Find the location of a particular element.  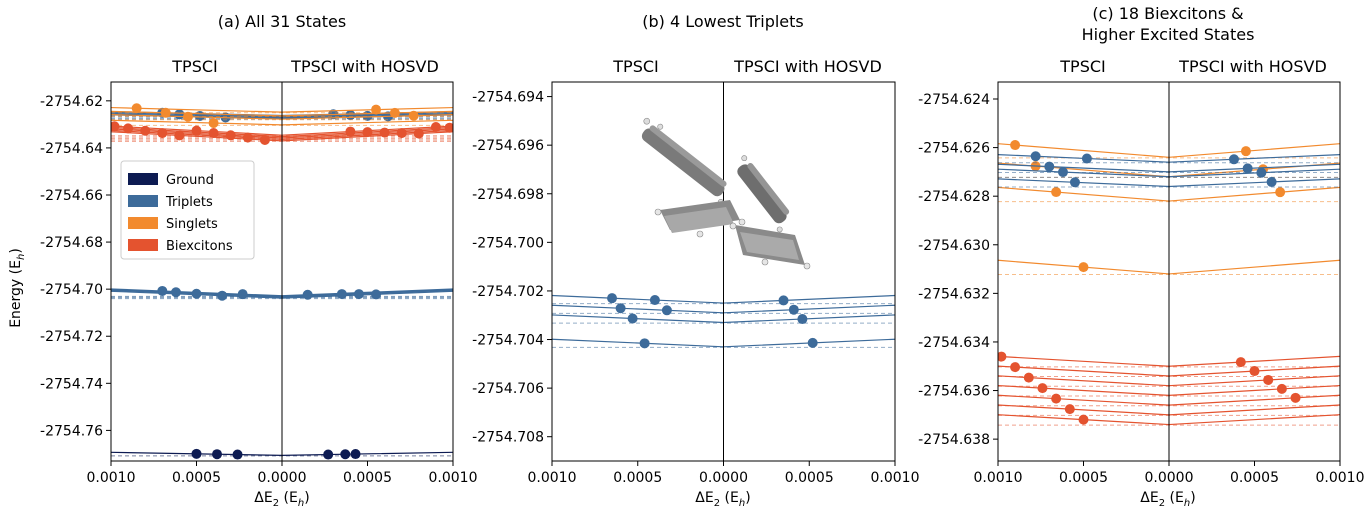

panel-c-title-line2: Higher Excited States is located at coordinates (1168, 34).